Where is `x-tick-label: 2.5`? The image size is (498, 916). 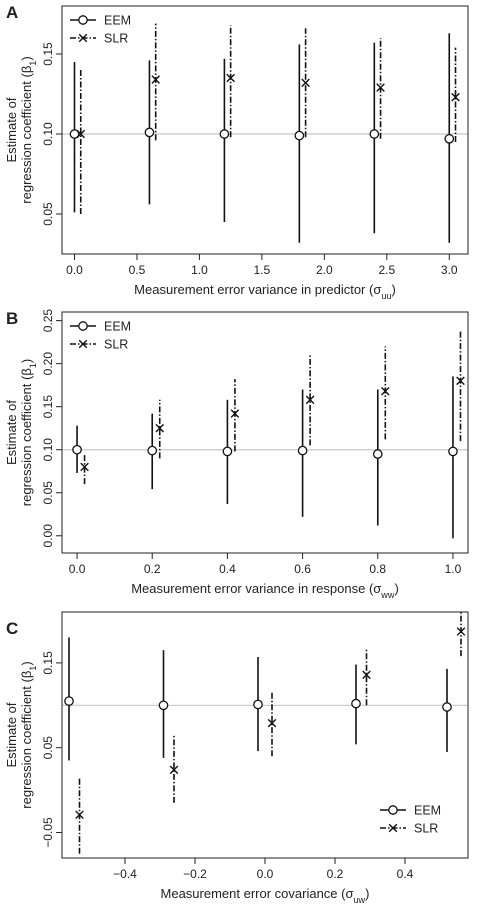 x-tick-label: 2.5 is located at coordinates (386, 270).